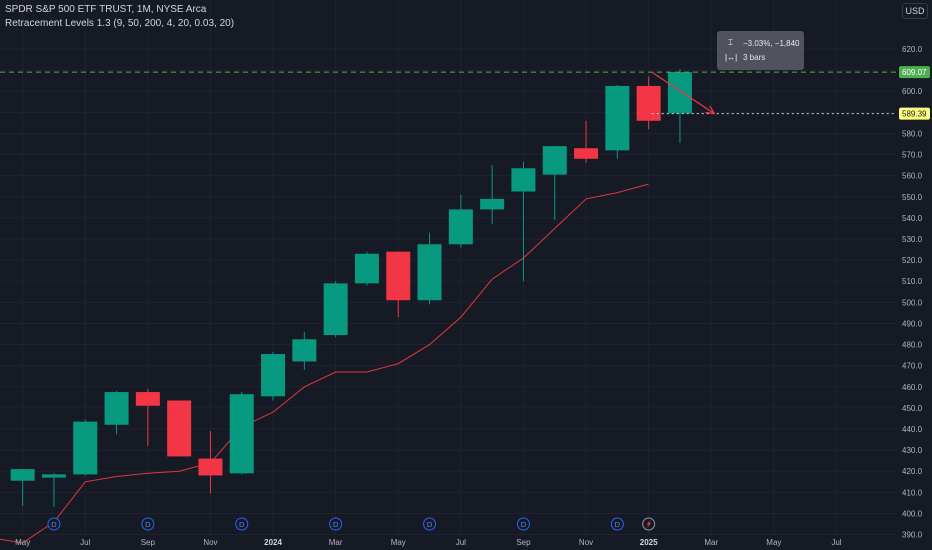 The width and height of the screenshot is (932, 550). I want to click on y-tick-label: 430.0, so click(912, 450).